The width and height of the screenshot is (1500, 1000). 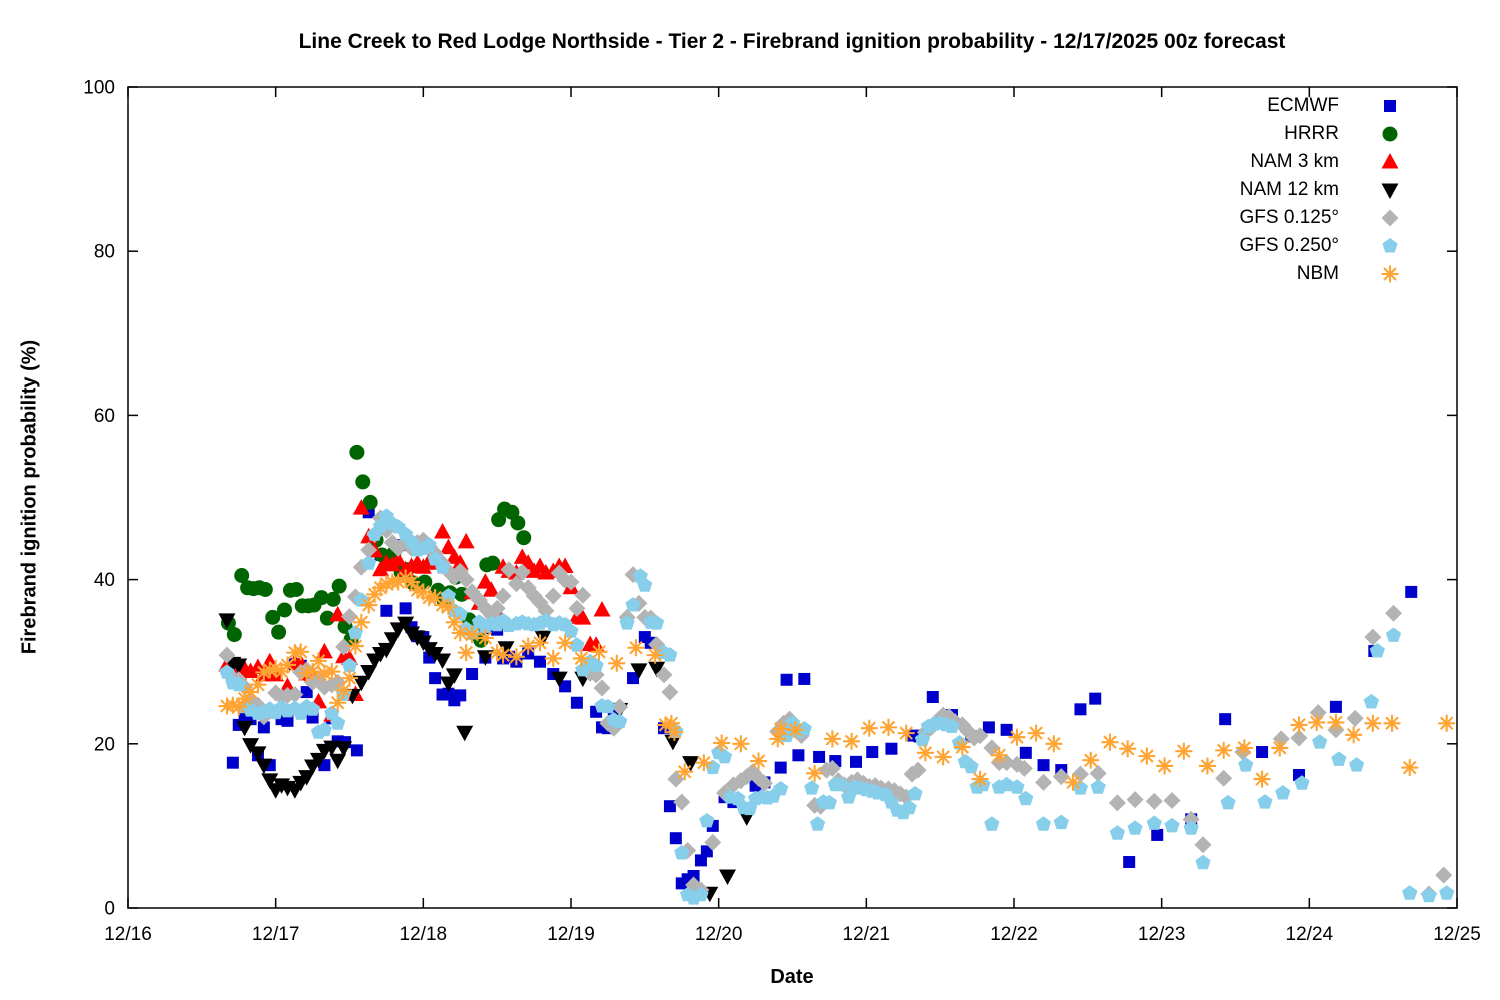 What do you see at coordinates (1390, 106) in the screenshot?
I see `ecmwf-square-icon` at bounding box center [1390, 106].